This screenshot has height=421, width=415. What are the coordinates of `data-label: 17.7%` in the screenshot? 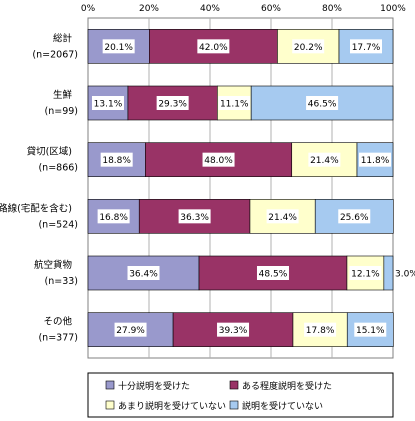 It's located at (366, 48).